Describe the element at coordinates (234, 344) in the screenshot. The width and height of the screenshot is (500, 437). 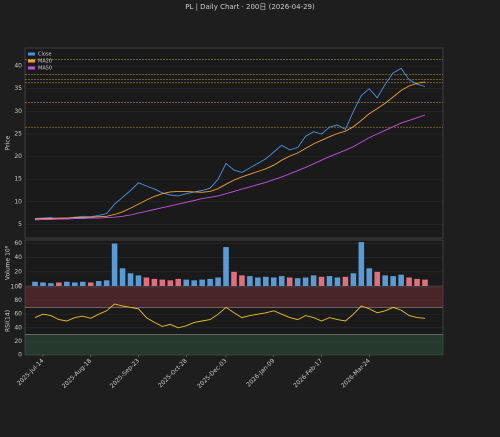
I see `oversold-zone` at that location.